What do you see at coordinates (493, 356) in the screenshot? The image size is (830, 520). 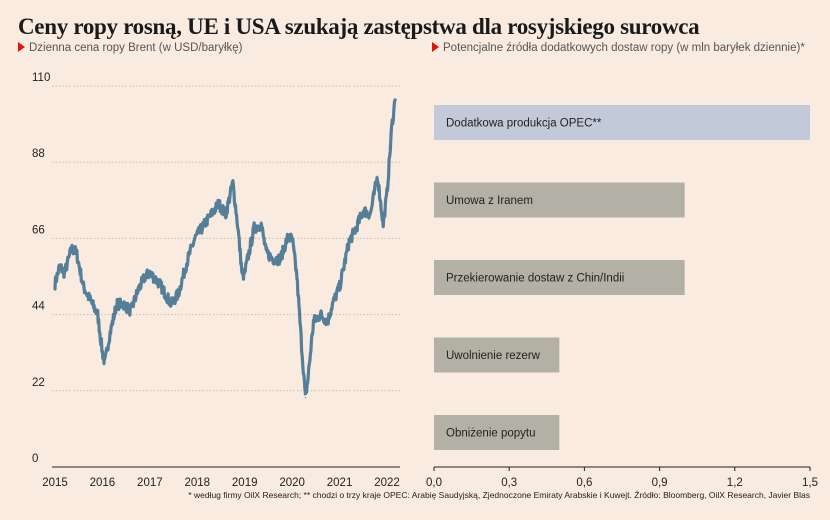 I see `bar-category-label: Uwolnienie rezerw` at bounding box center [493, 356].